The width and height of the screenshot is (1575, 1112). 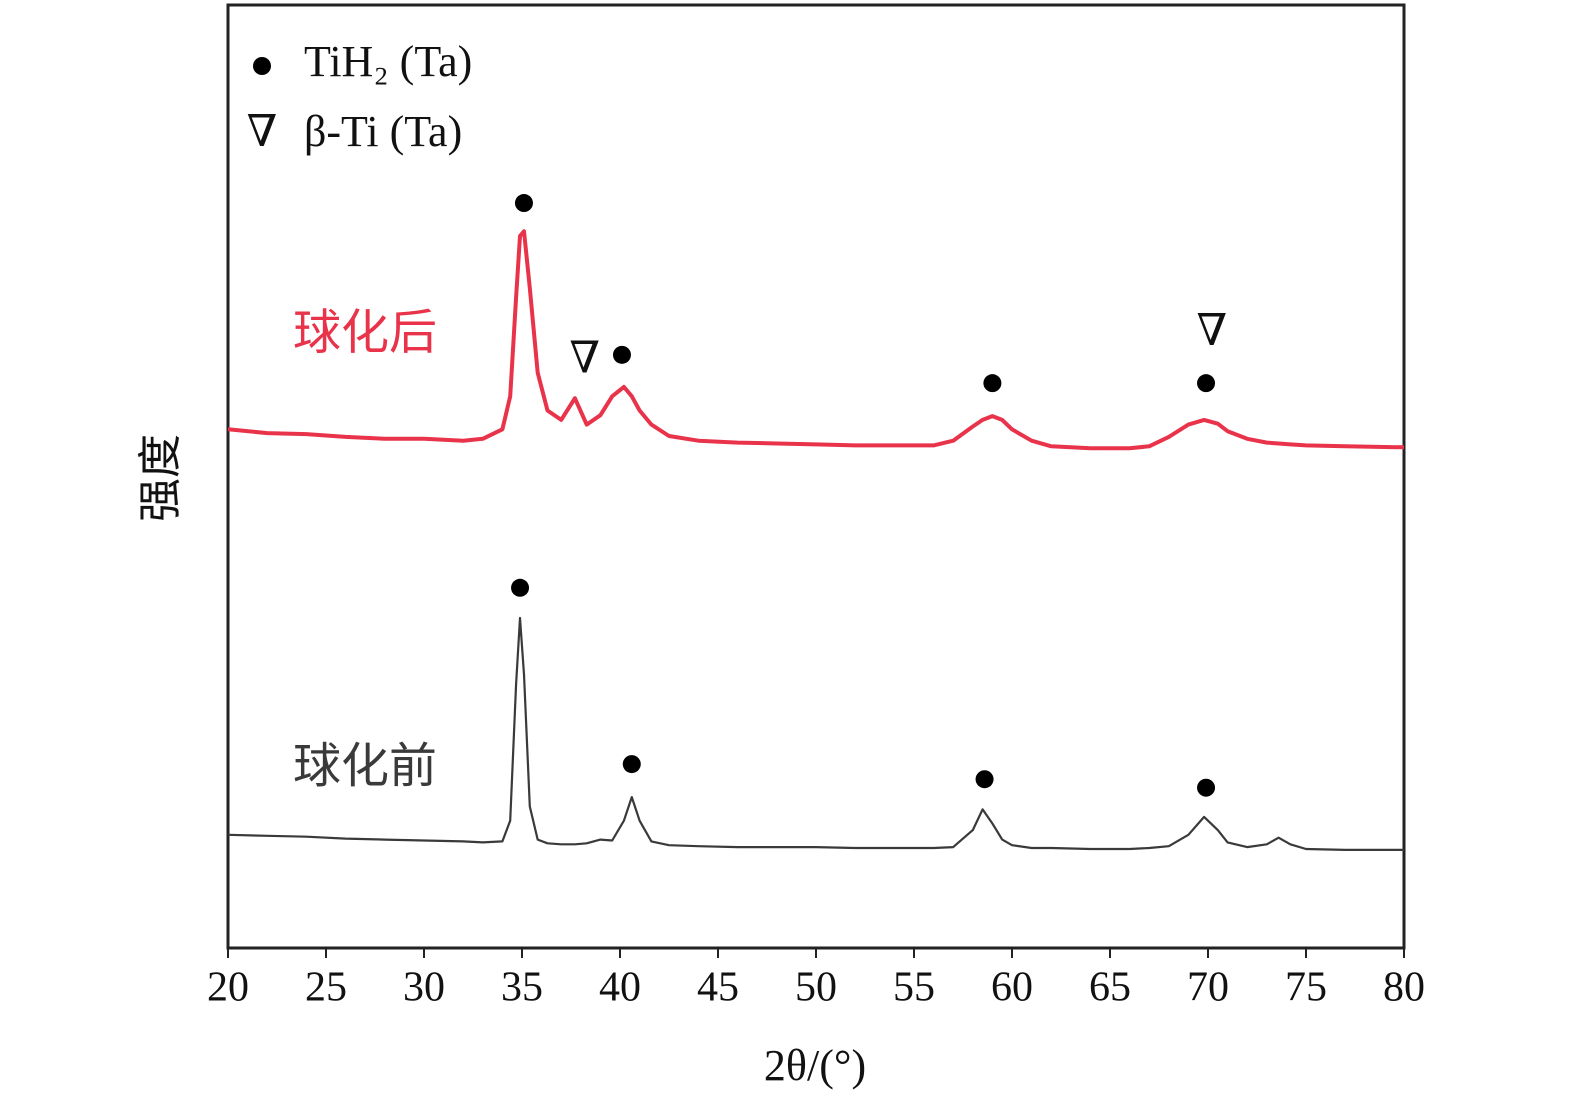 I want to click on x-tick-label: 45, so click(x=718, y=988).